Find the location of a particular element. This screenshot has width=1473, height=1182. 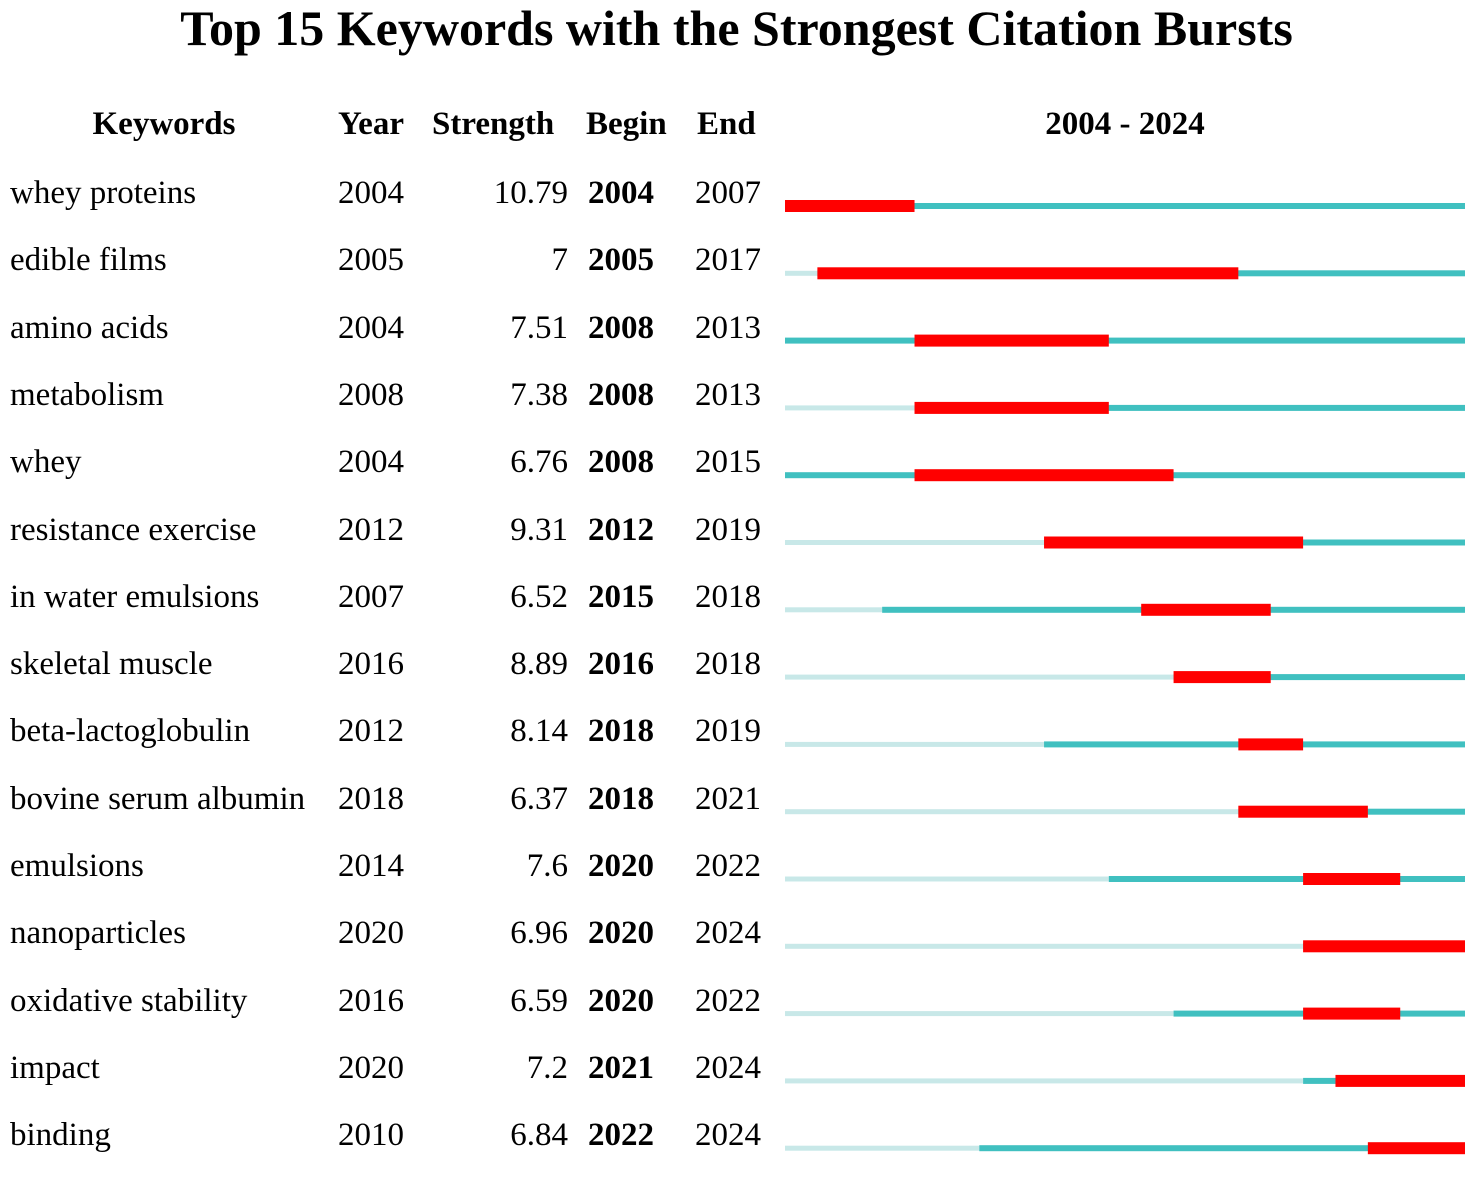

end-cell: 2007 is located at coordinates (728, 193).